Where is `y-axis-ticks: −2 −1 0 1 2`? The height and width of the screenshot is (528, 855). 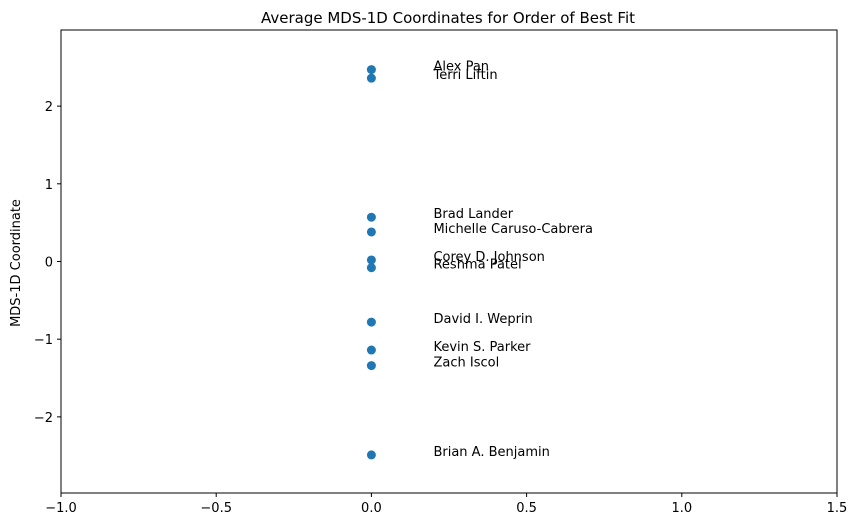 y-axis-ticks: −2 −1 0 1 2 is located at coordinates (47, 263).